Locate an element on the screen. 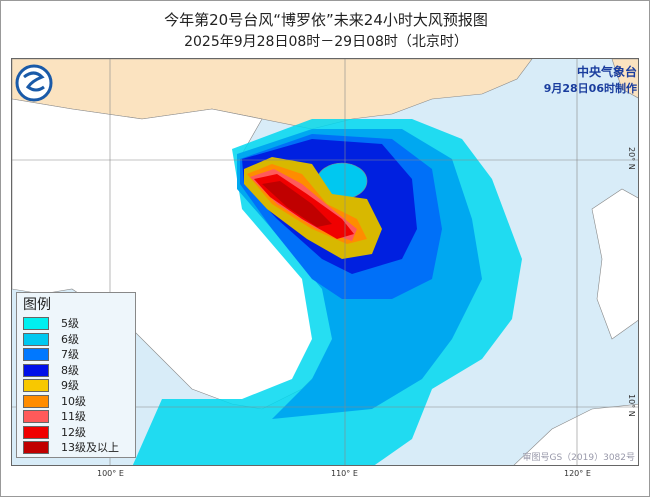 Image resolution: width=650 pixels, height=497 pixels. legend-item: 10级 is located at coordinates (76, 402).